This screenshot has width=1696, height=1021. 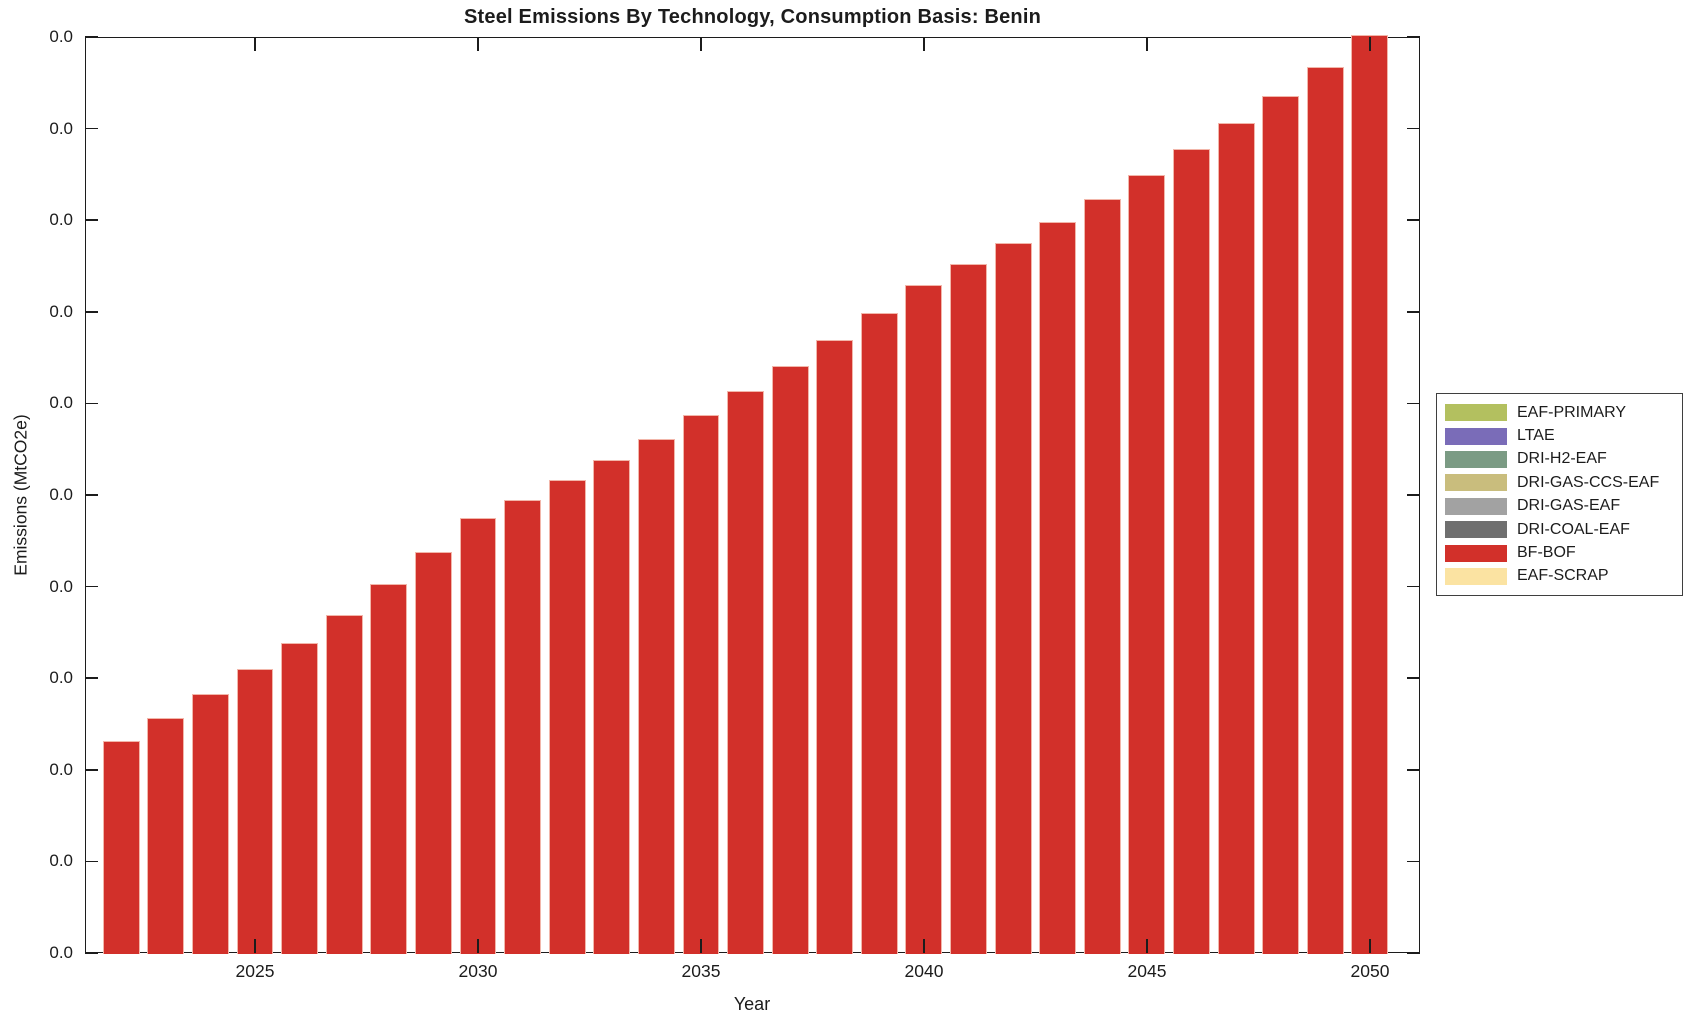 What do you see at coordinates (924, 619) in the screenshot?
I see `bar-2040` at bounding box center [924, 619].